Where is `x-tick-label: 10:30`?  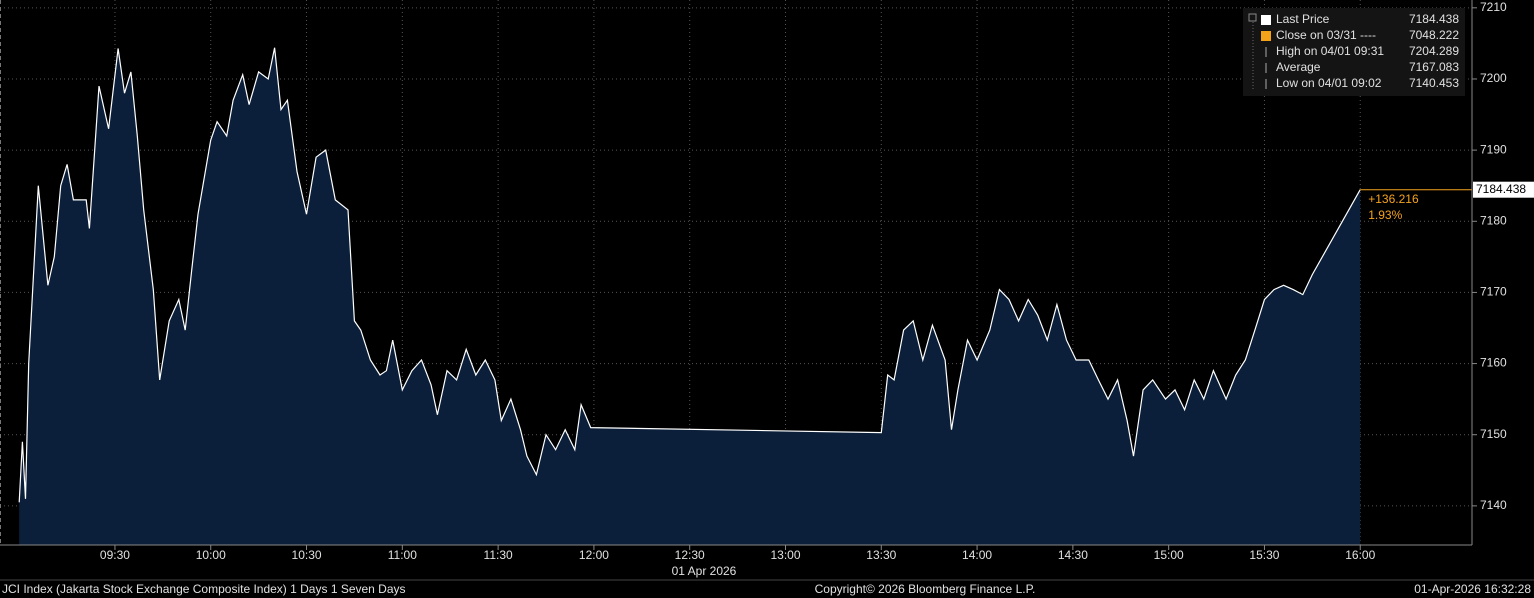 x-tick-label: 10:30 is located at coordinates (307, 555).